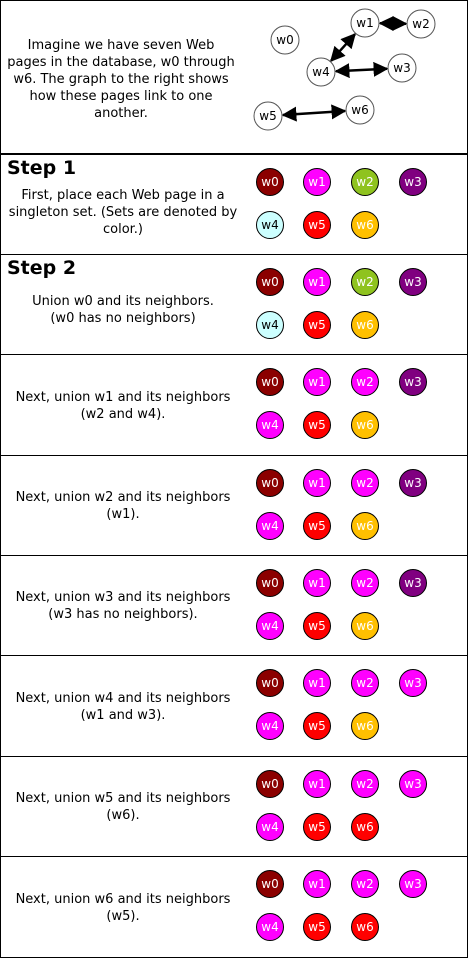 Image resolution: width=470 pixels, height=958 pixels. What do you see at coordinates (361, 70) in the screenshot?
I see `link-edge-w4-w3` at bounding box center [361, 70].